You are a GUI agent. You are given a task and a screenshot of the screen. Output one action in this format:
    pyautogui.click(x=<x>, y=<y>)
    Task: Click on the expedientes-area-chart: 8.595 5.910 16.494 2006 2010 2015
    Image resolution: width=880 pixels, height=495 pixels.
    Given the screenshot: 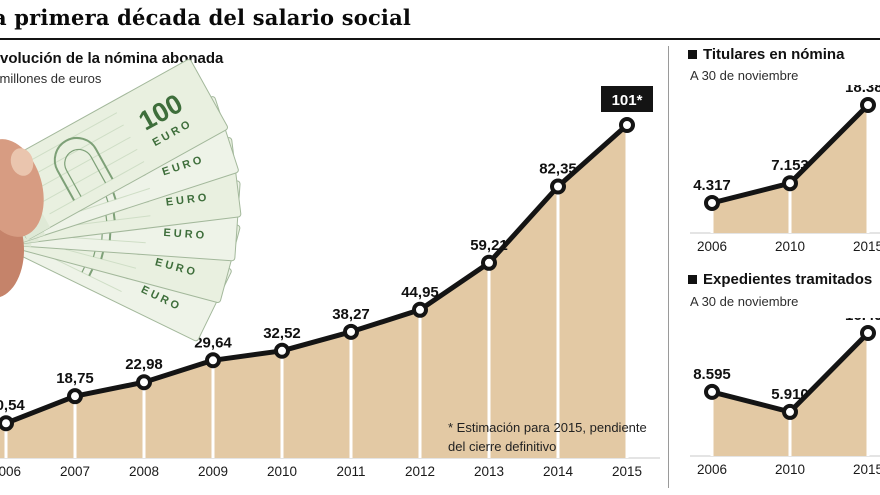 What is the action you would take?
    pyautogui.click(x=785, y=397)
    